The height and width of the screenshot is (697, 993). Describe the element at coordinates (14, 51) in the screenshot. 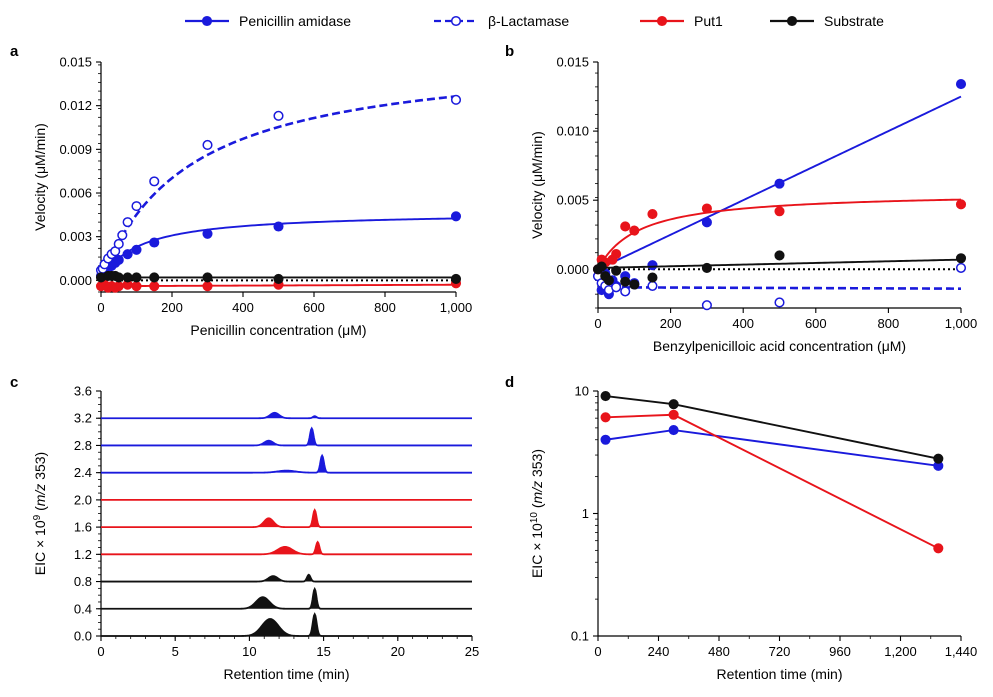

I see `panel-letter: a` at that location.